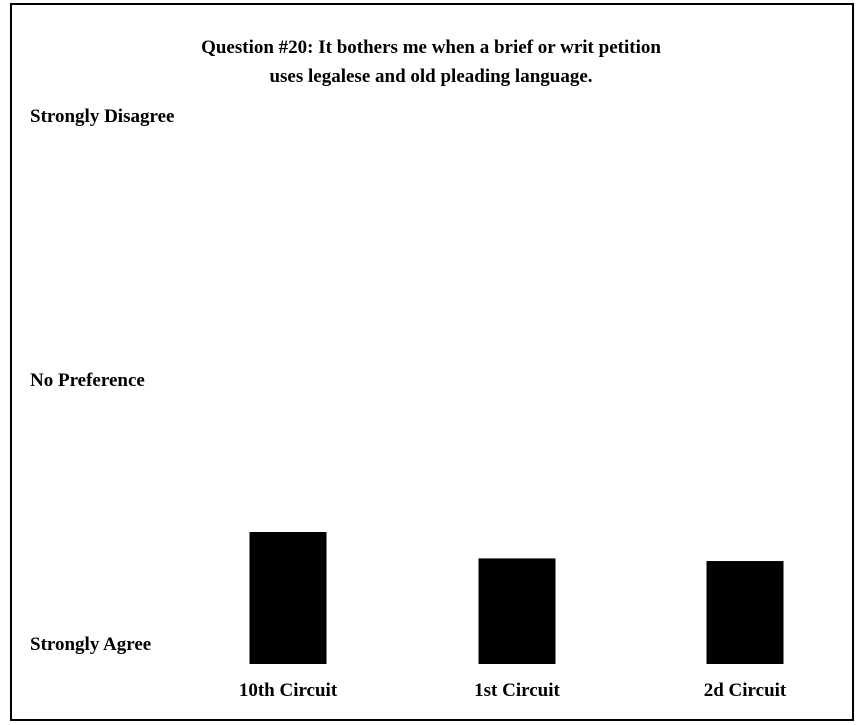 Image resolution: width=866 pixels, height=725 pixels. I want to click on chart-title-line-2: uses legalese and old pleading language., so click(430, 76).